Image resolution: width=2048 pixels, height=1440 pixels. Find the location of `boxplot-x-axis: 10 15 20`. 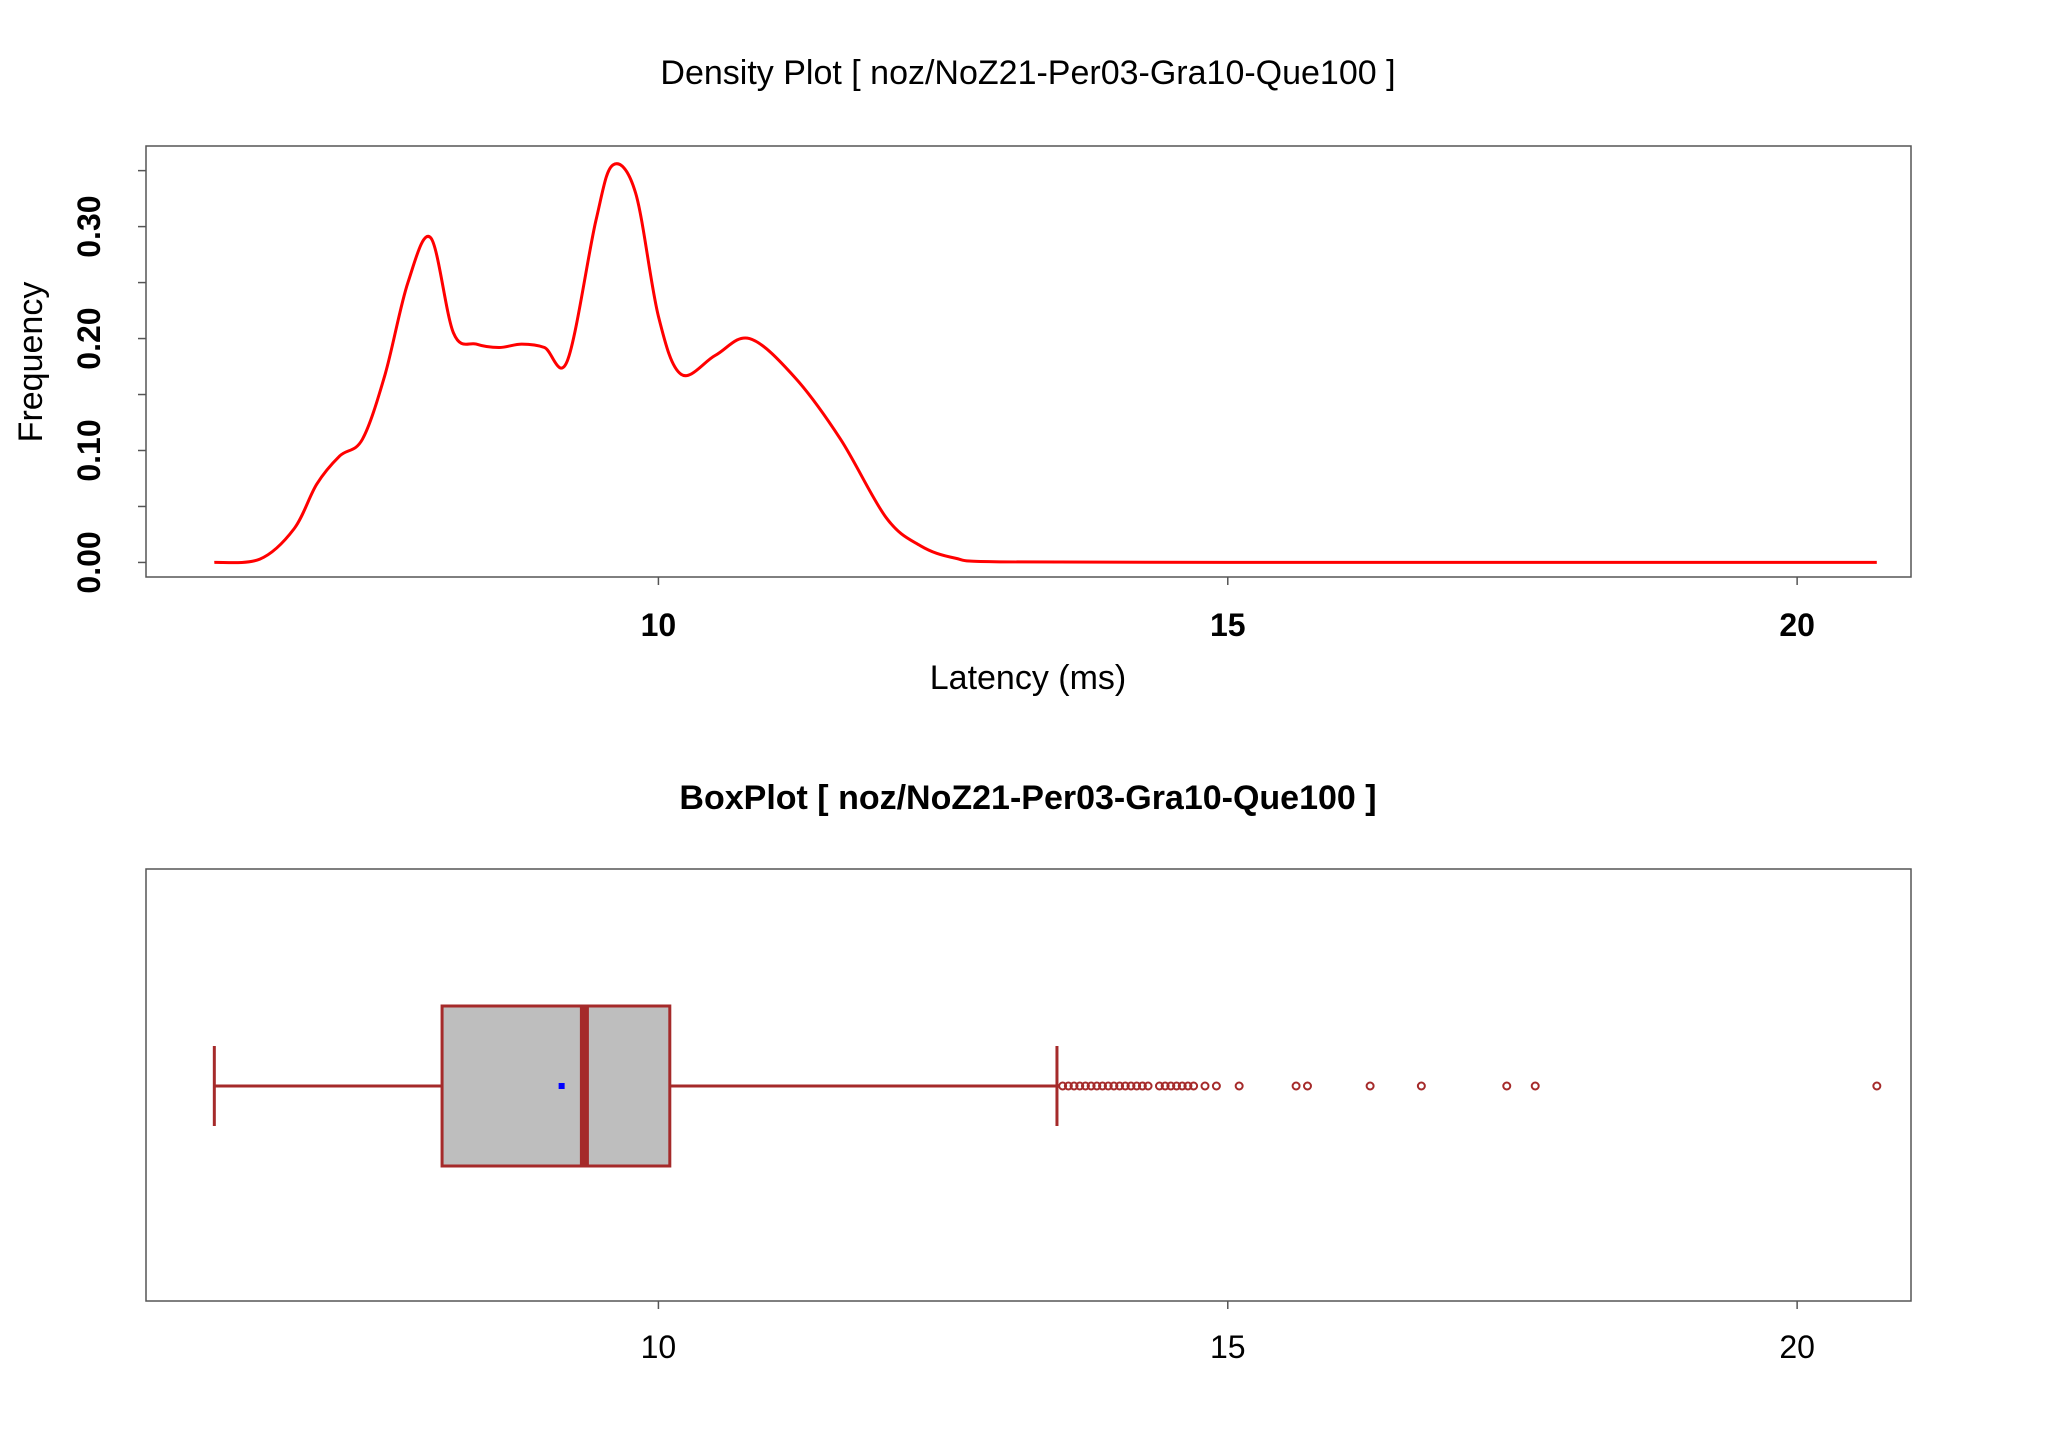

boxplot-x-axis: 10 15 20 is located at coordinates (1228, 1333).